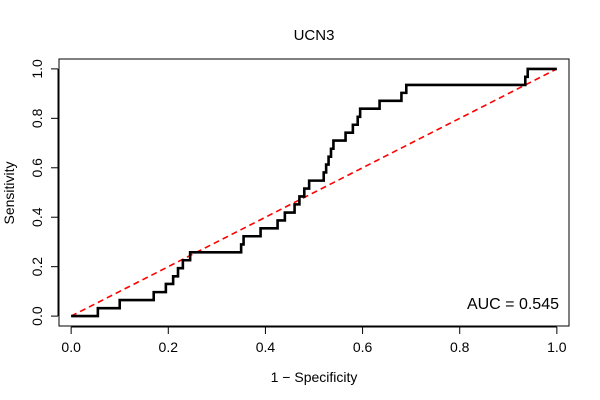 Image resolution: width=600 pixels, height=400 pixels. I want to click on y-tick-label: 0.0, so click(37, 316).